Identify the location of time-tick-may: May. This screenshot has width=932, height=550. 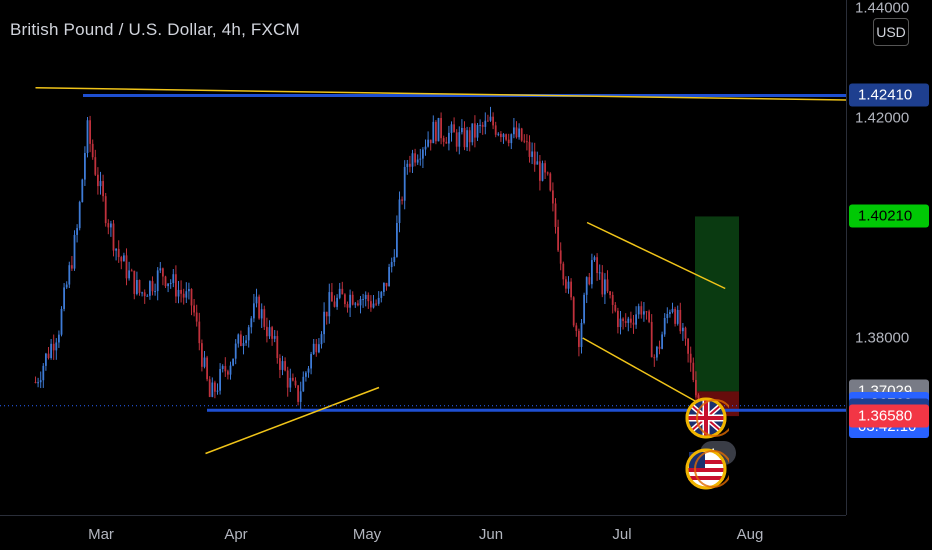
(367, 534).